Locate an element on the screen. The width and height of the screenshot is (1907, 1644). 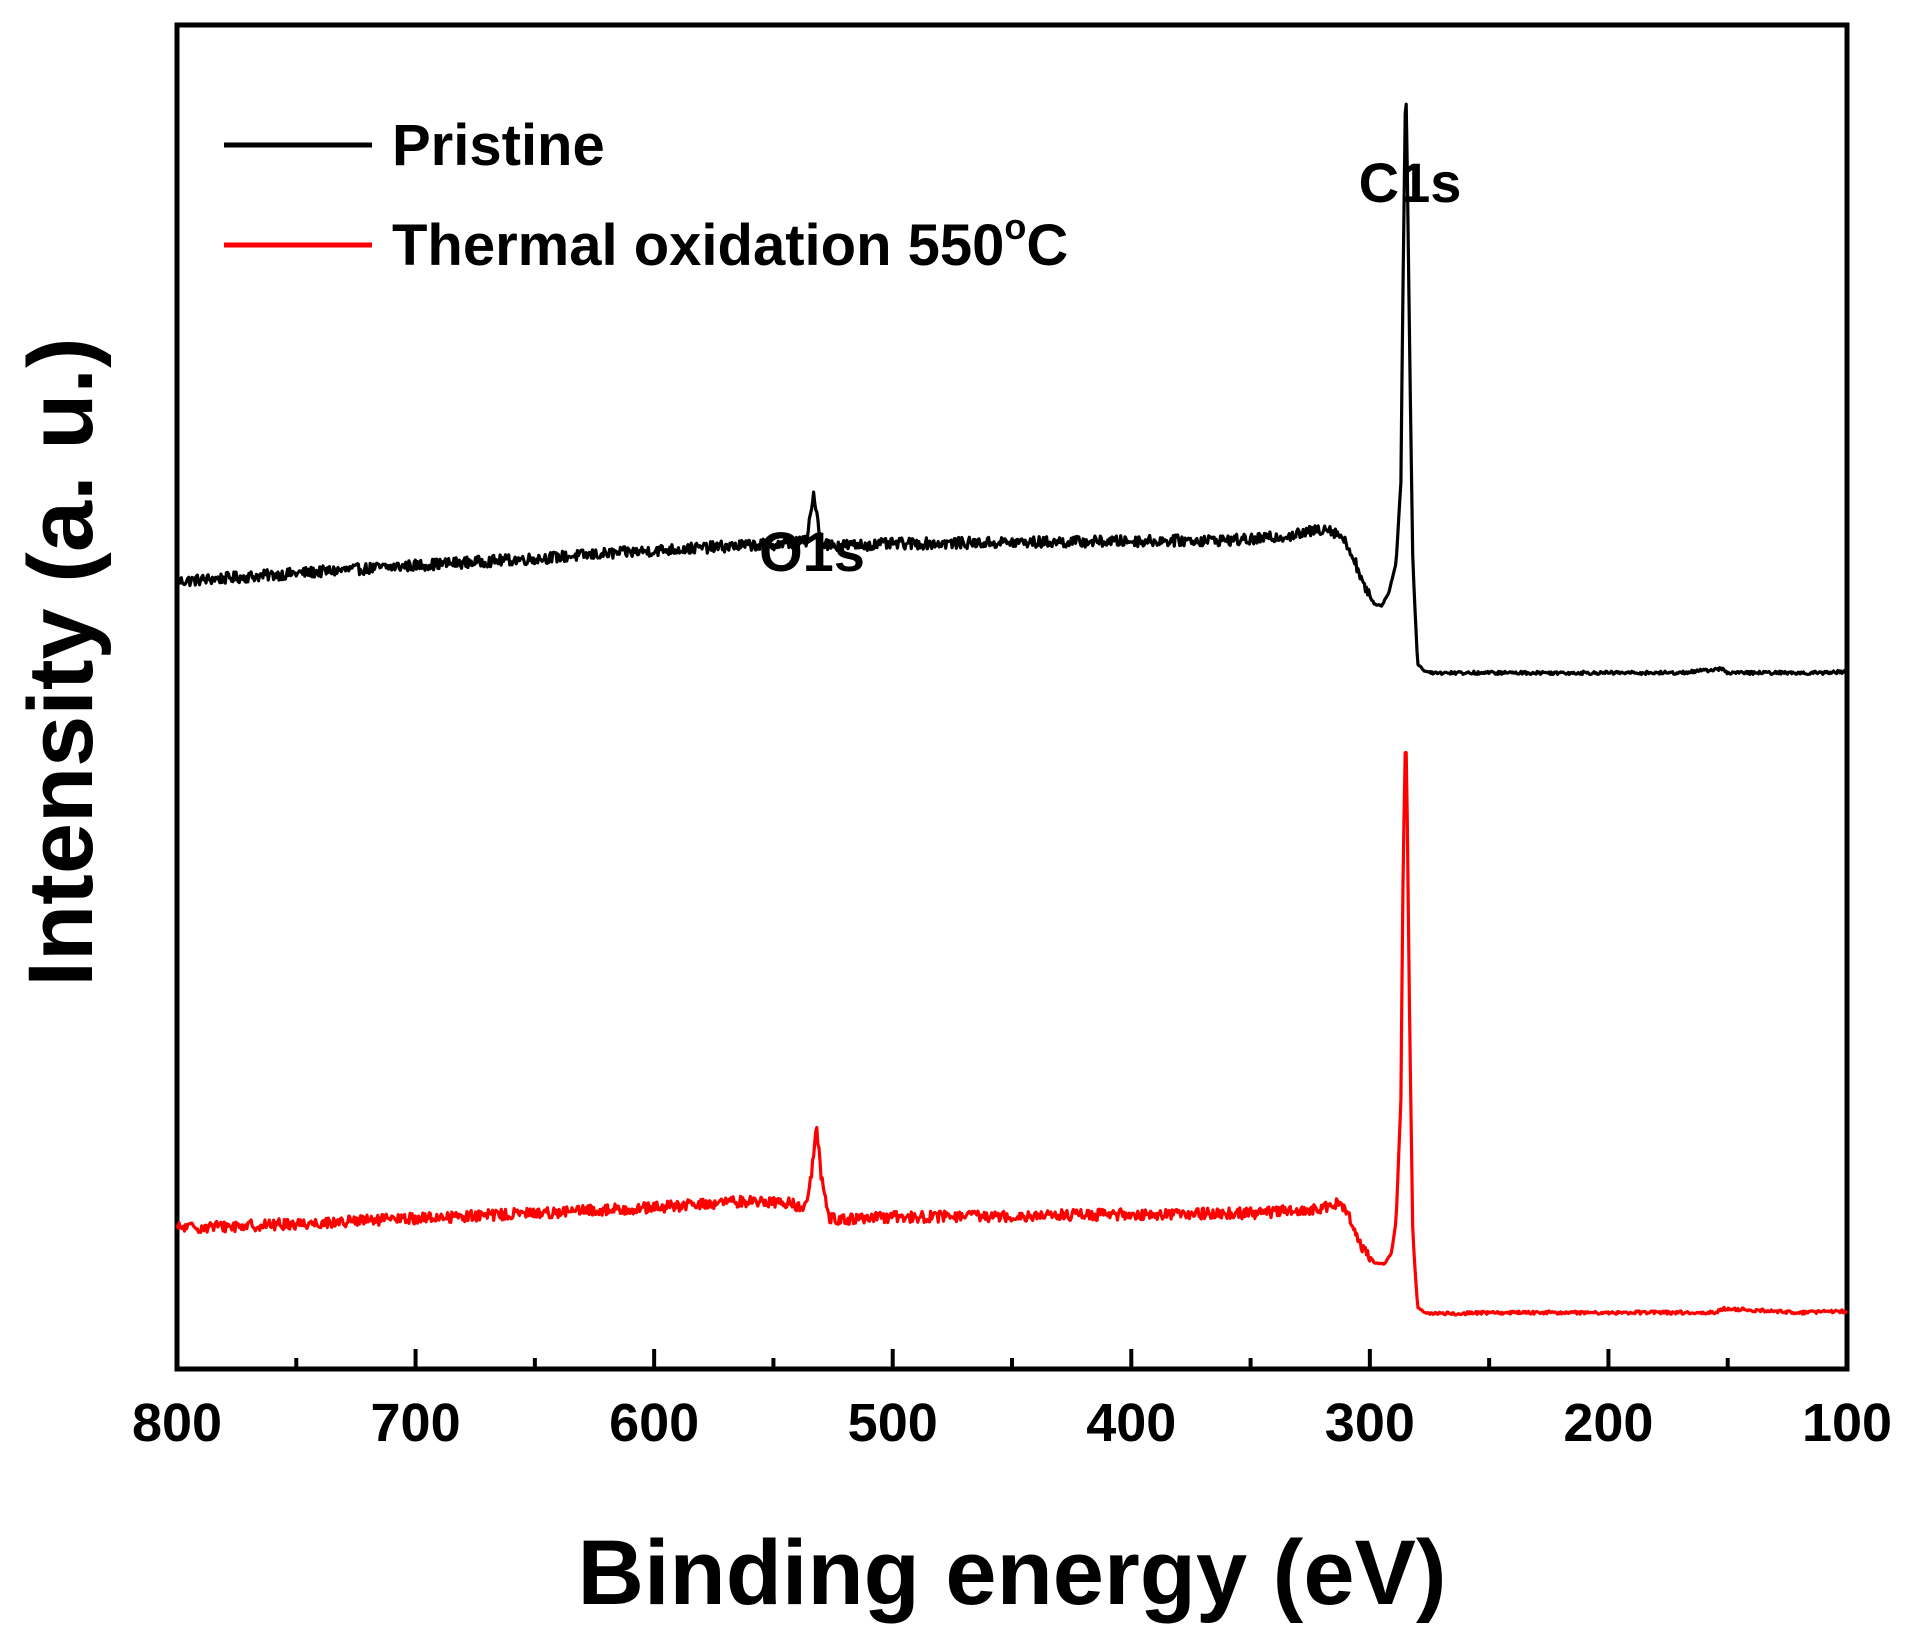
legend-unit: C is located at coordinates (1047, 245).